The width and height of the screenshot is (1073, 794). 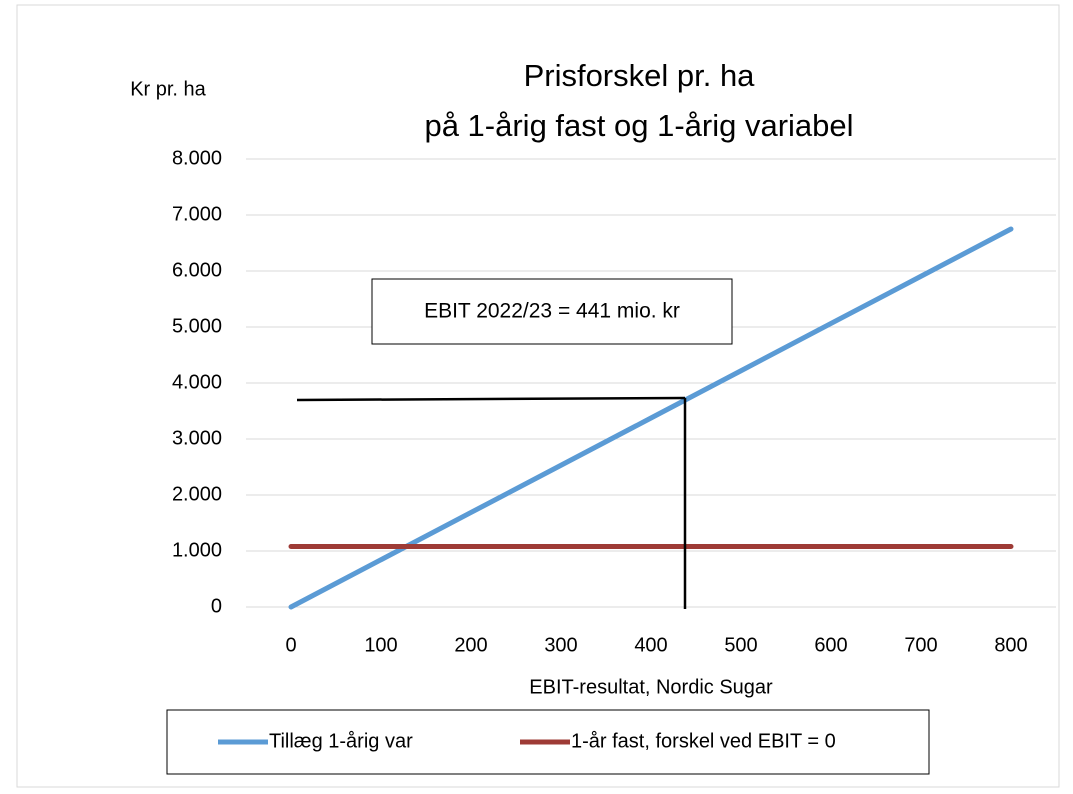 What do you see at coordinates (470, 645) in the screenshot?
I see `x-tick-label: 200` at bounding box center [470, 645].